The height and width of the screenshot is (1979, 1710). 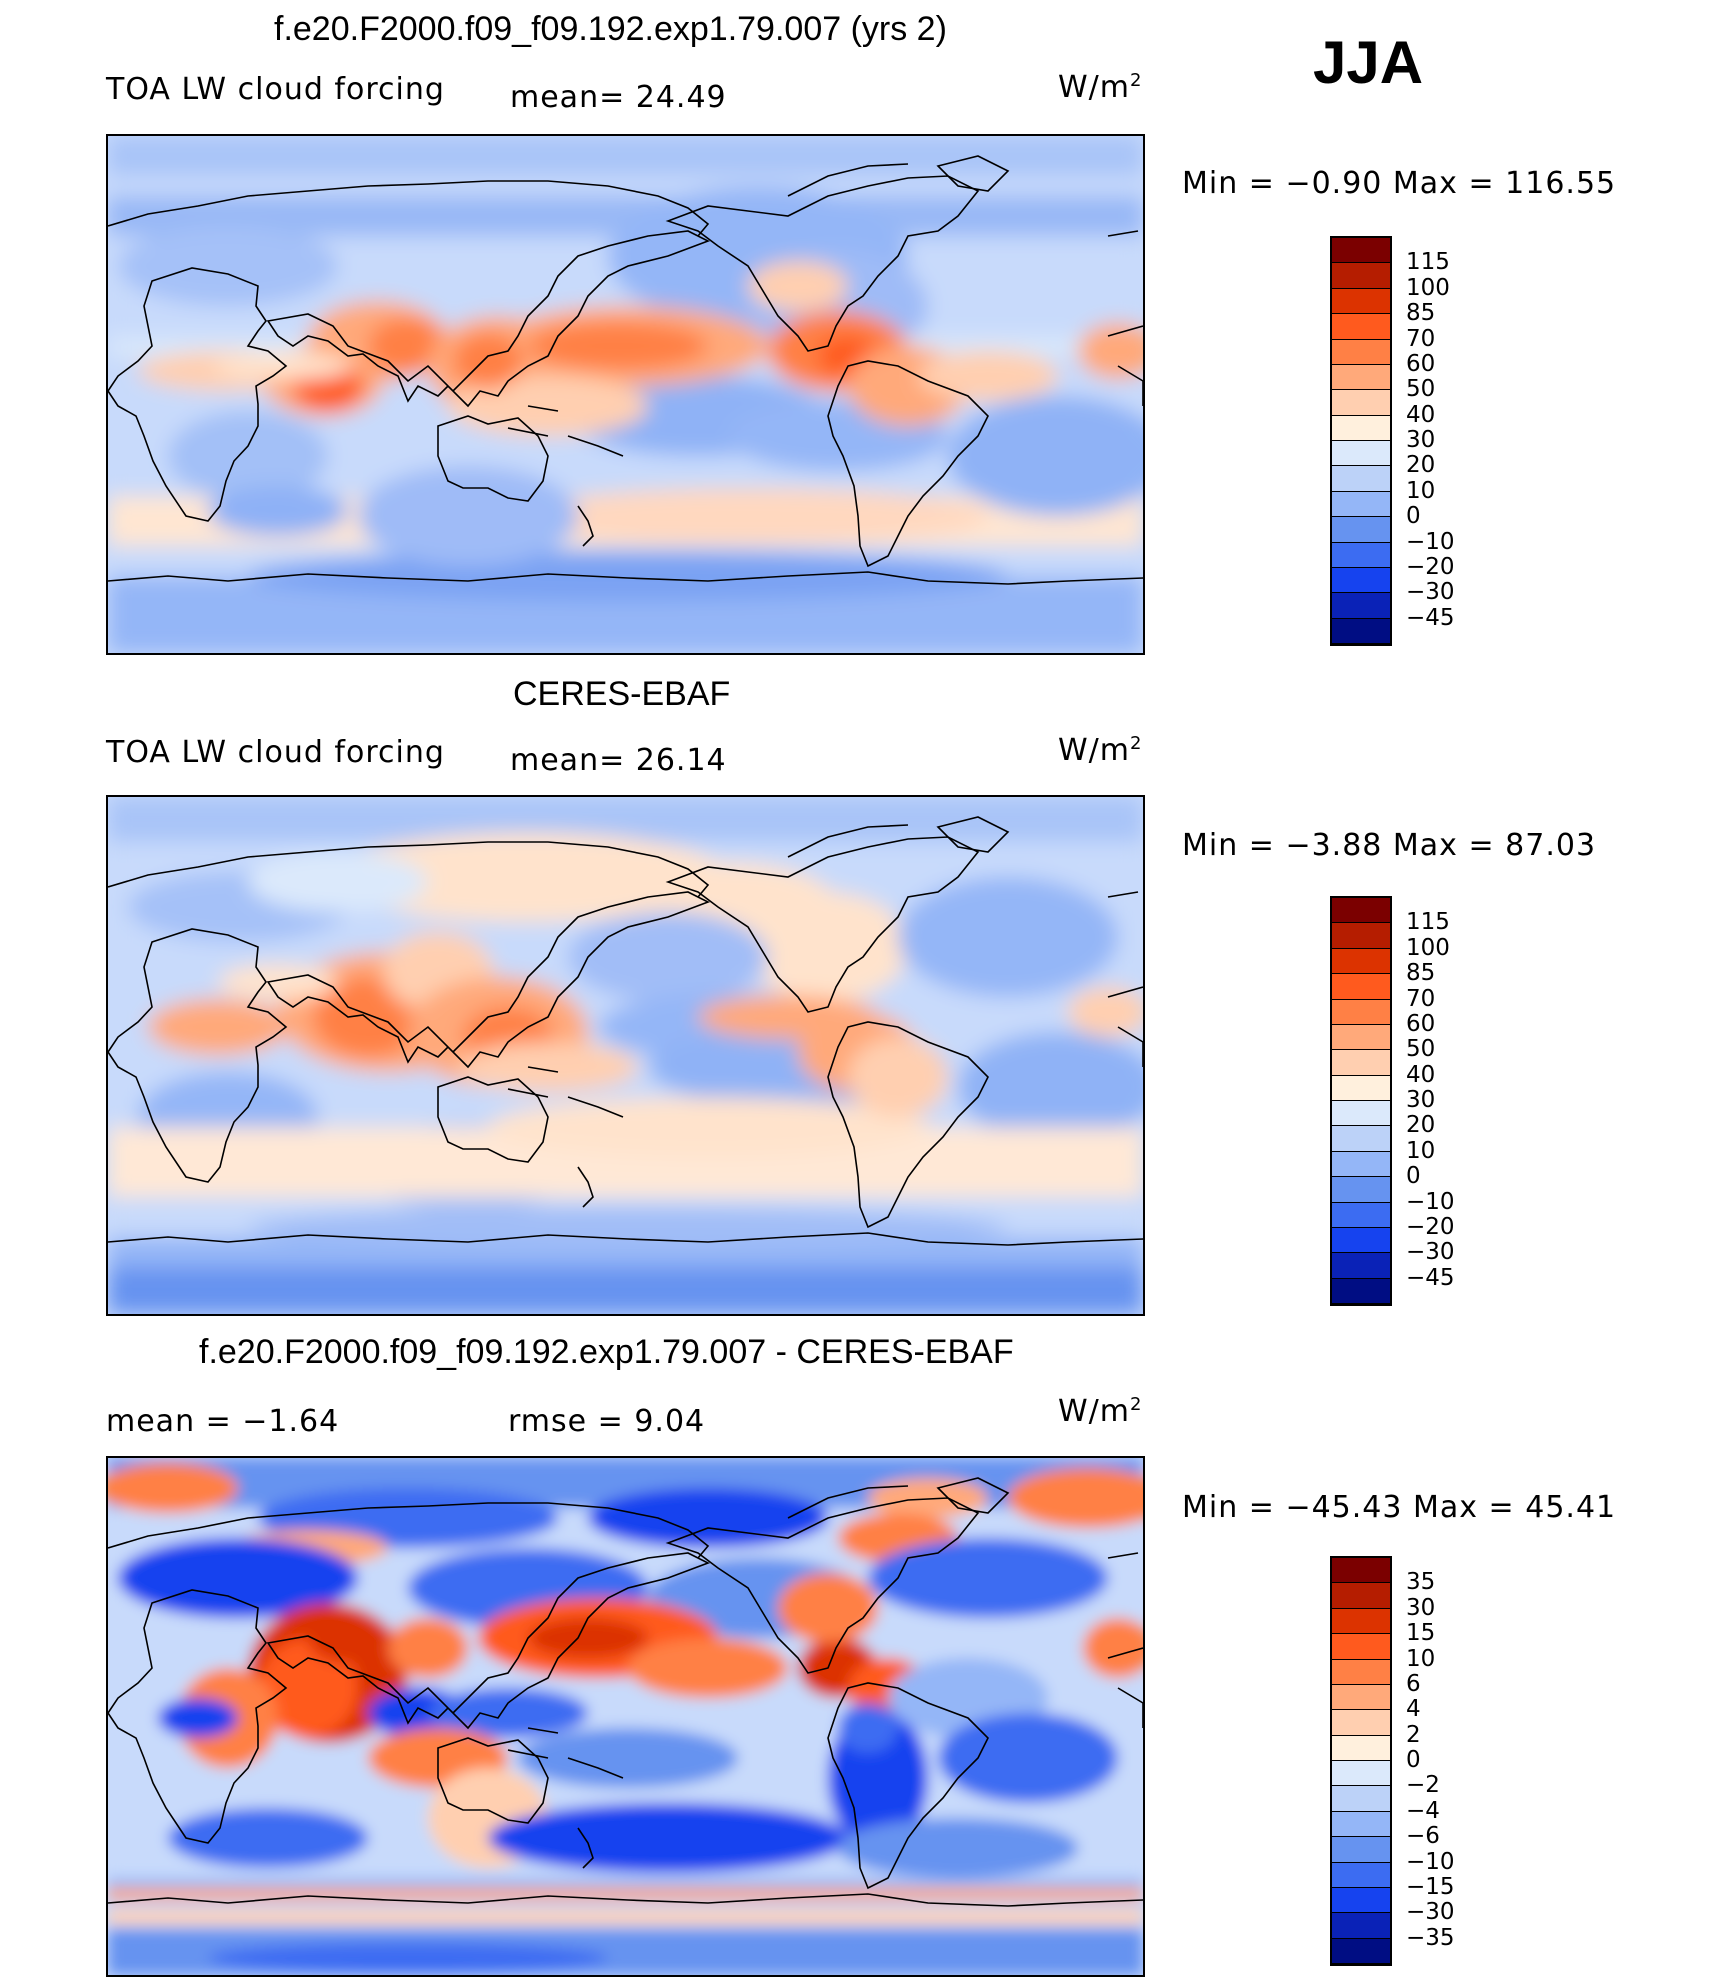 I want to click on panel-3-colorbar, so click(x=1361, y=1761).